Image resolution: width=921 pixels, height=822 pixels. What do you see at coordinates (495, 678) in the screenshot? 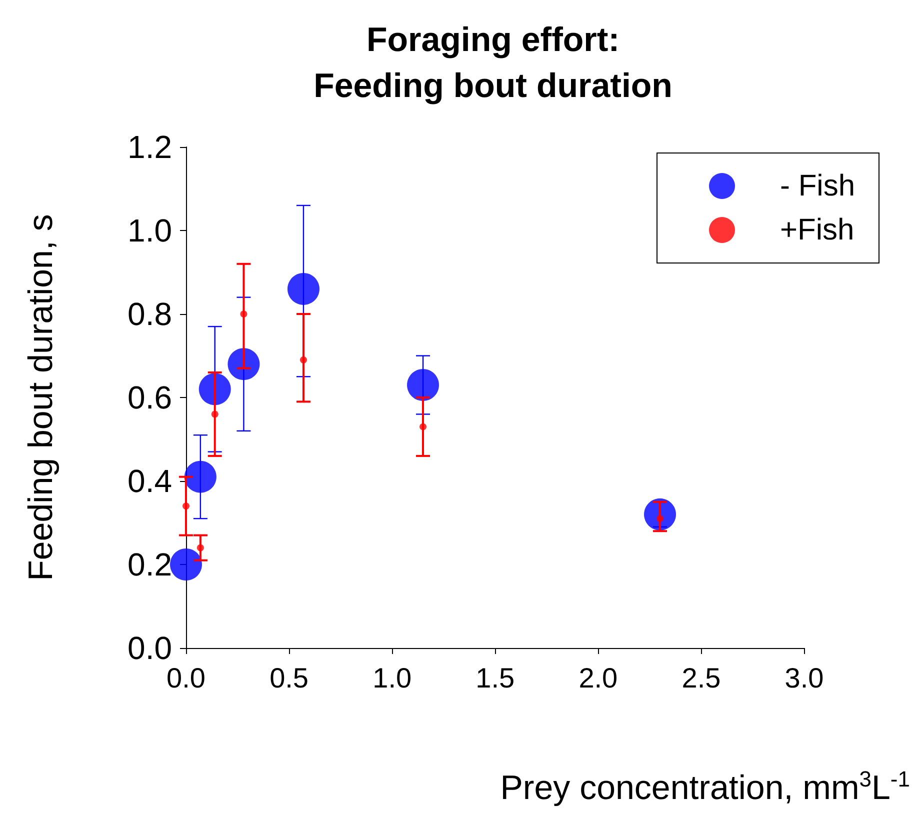
I see `x-tick-label: 1.5` at bounding box center [495, 678].